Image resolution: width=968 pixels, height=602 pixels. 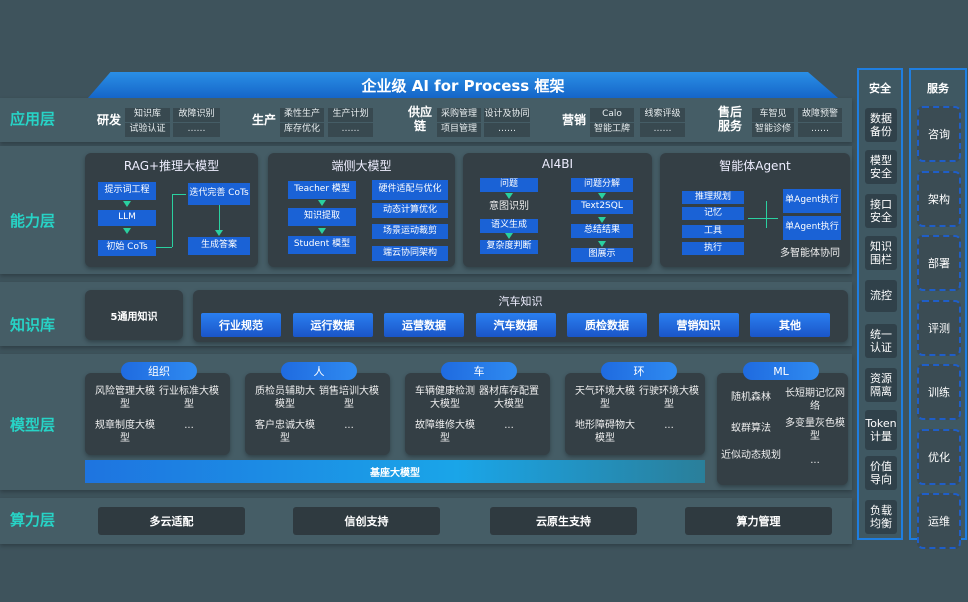 I want to click on capability-box: 记忆, so click(x=713, y=213).